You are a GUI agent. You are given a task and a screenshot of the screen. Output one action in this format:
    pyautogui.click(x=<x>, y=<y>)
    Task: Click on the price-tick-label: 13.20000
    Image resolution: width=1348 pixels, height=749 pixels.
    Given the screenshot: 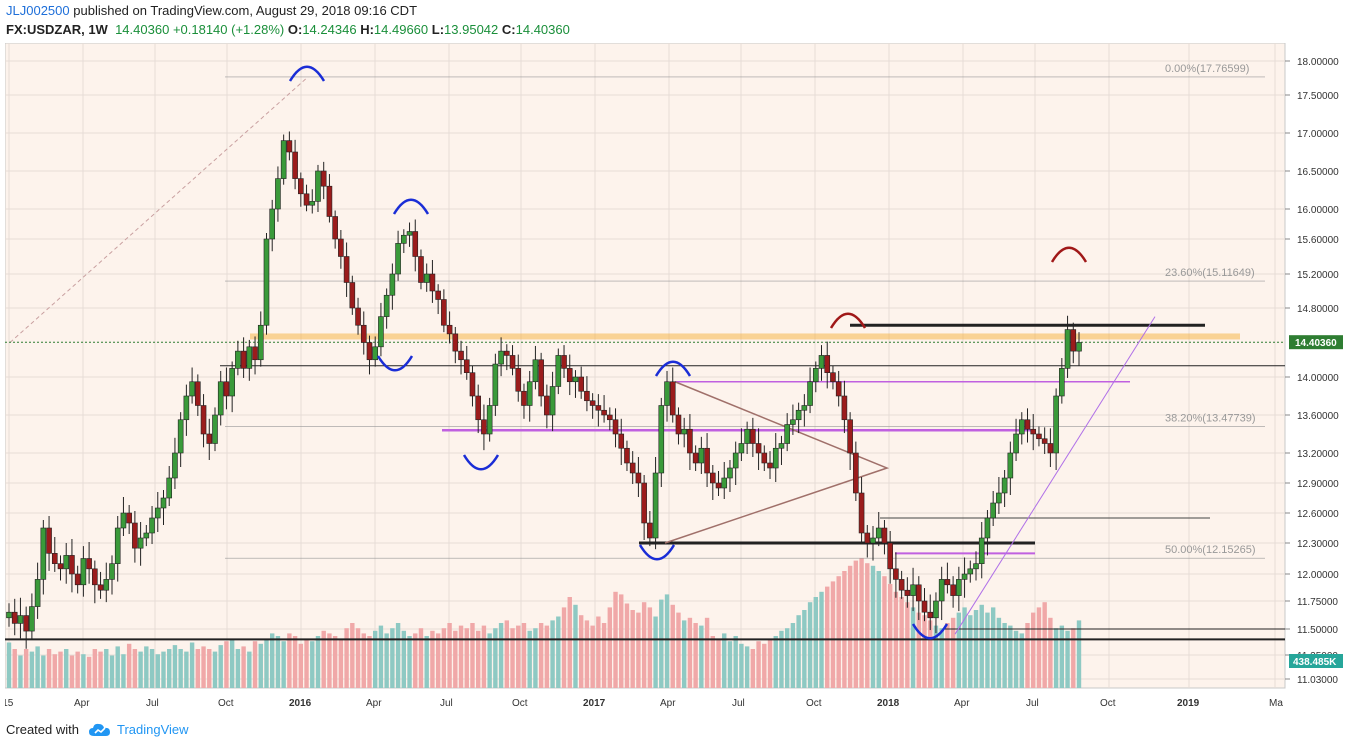 What is the action you would take?
    pyautogui.click(x=1318, y=454)
    